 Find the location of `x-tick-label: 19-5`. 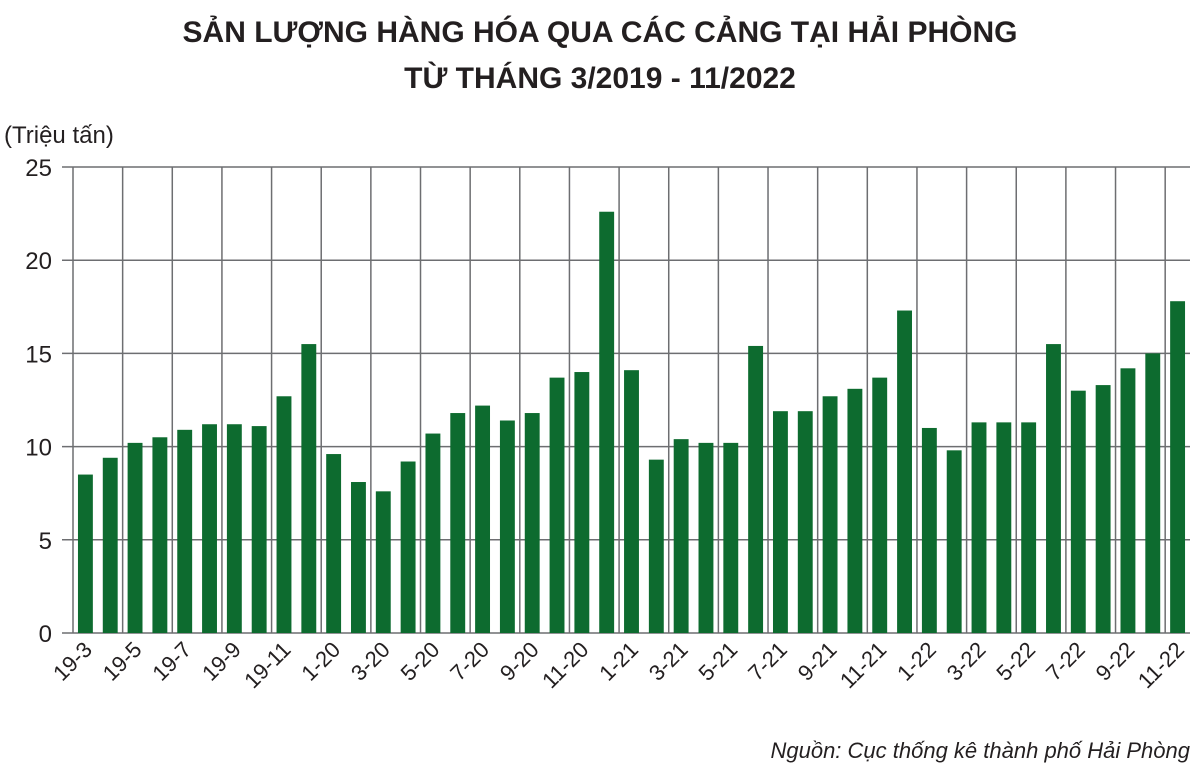

x-tick-label: 19-5 is located at coordinates (122, 661).